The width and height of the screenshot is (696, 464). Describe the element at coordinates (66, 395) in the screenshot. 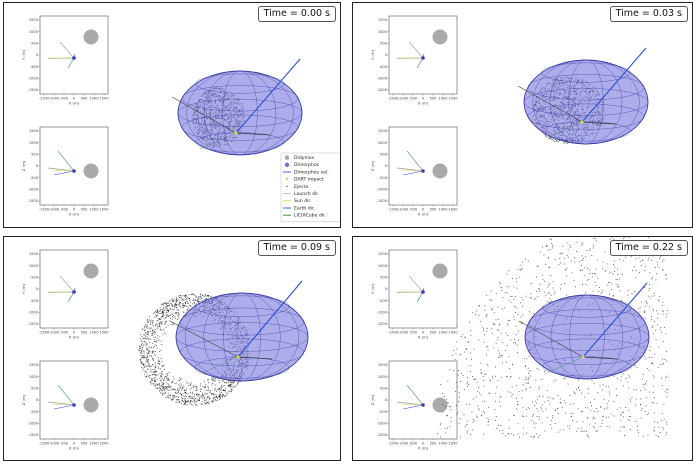

I see `liciacube-direction` at that location.